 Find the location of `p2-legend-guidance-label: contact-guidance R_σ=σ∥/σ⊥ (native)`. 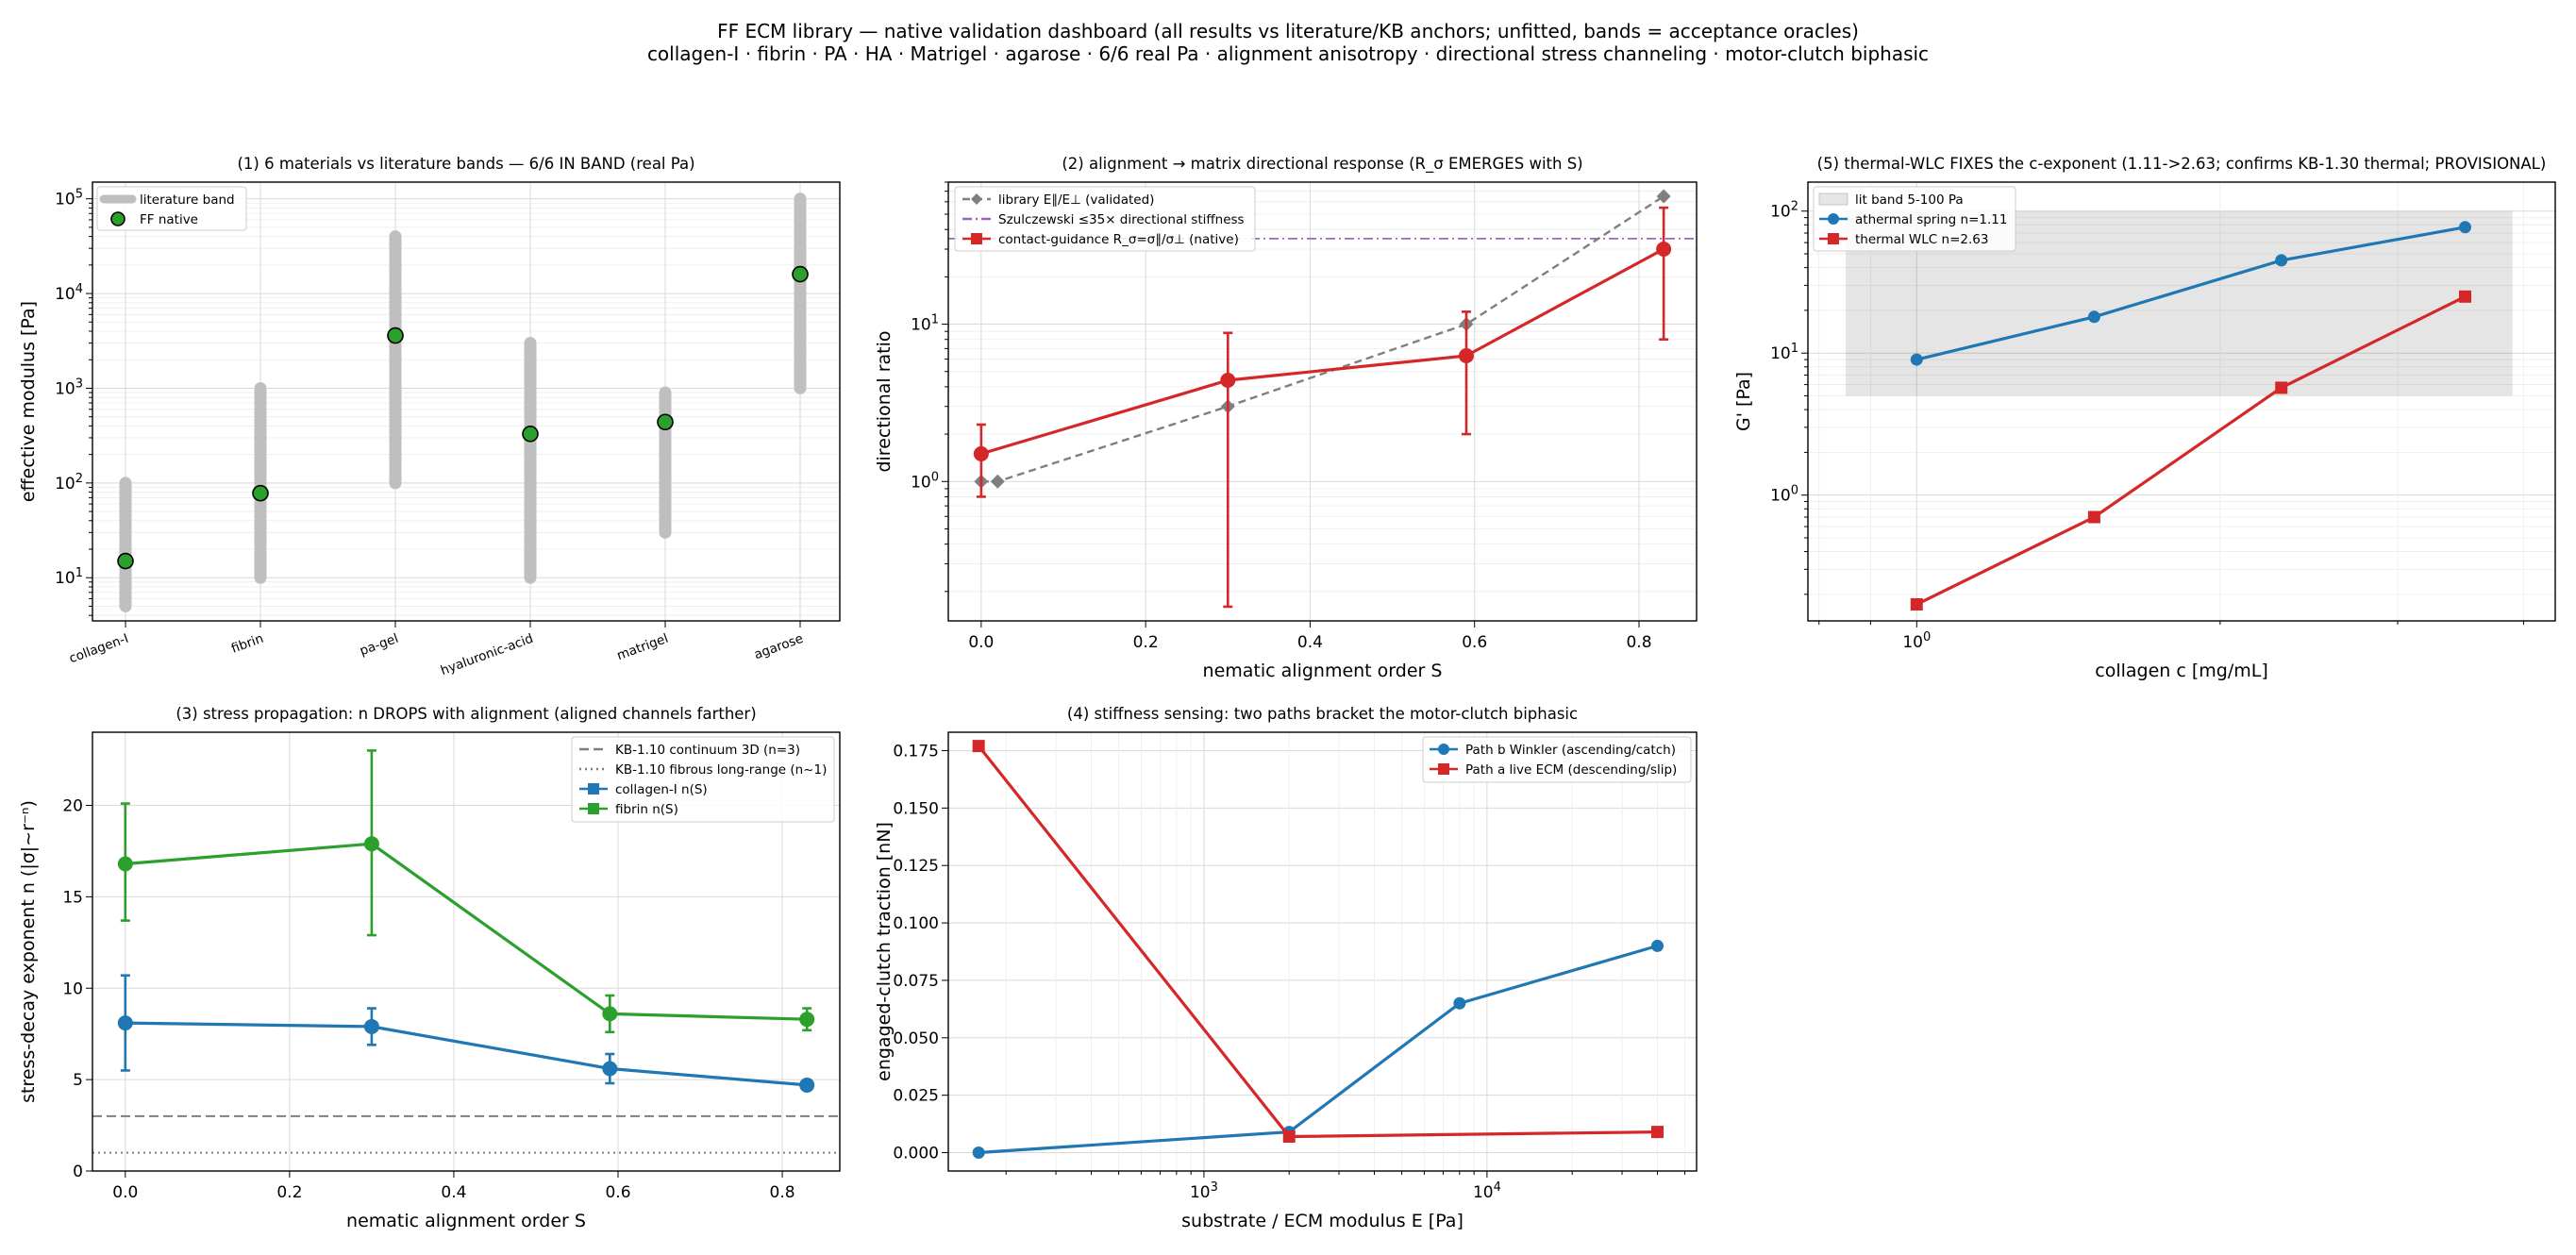

p2-legend-guidance-label: contact-guidance R_σ=σ∥/σ⊥ (native) is located at coordinates (1118, 239).